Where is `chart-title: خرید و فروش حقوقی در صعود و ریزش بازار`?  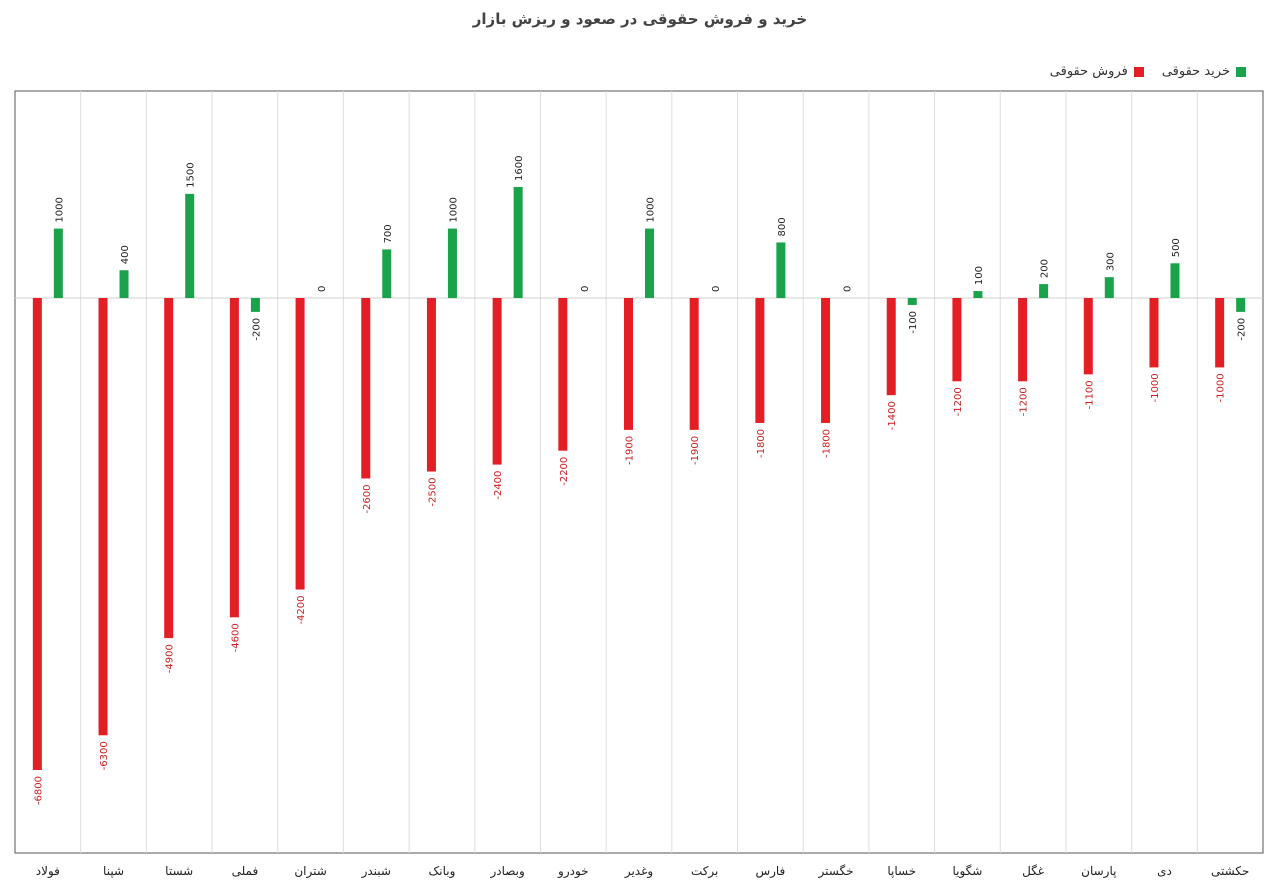
chart-title: خرید و فروش حقوقی در صعود و ریزش بازار is located at coordinates (640, 19).